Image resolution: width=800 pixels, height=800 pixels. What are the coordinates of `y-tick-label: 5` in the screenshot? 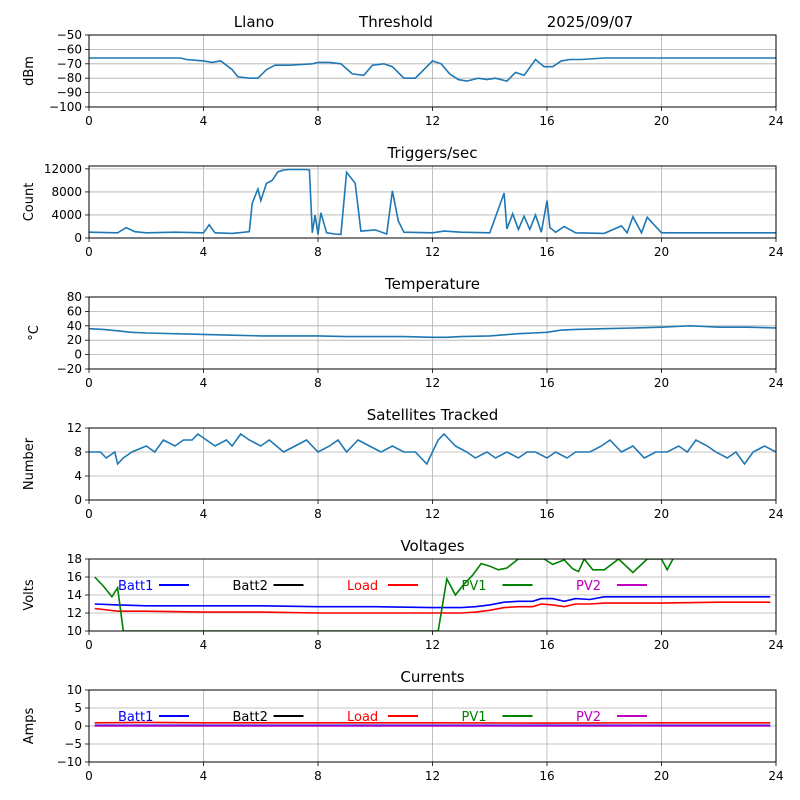 It's located at (78, 708).